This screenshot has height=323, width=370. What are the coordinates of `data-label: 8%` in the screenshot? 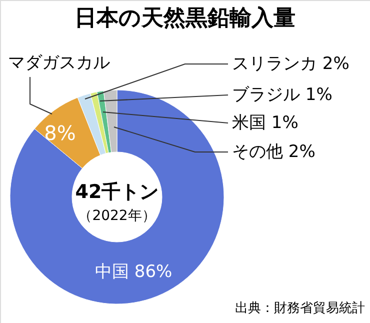 It's located at (60, 133).